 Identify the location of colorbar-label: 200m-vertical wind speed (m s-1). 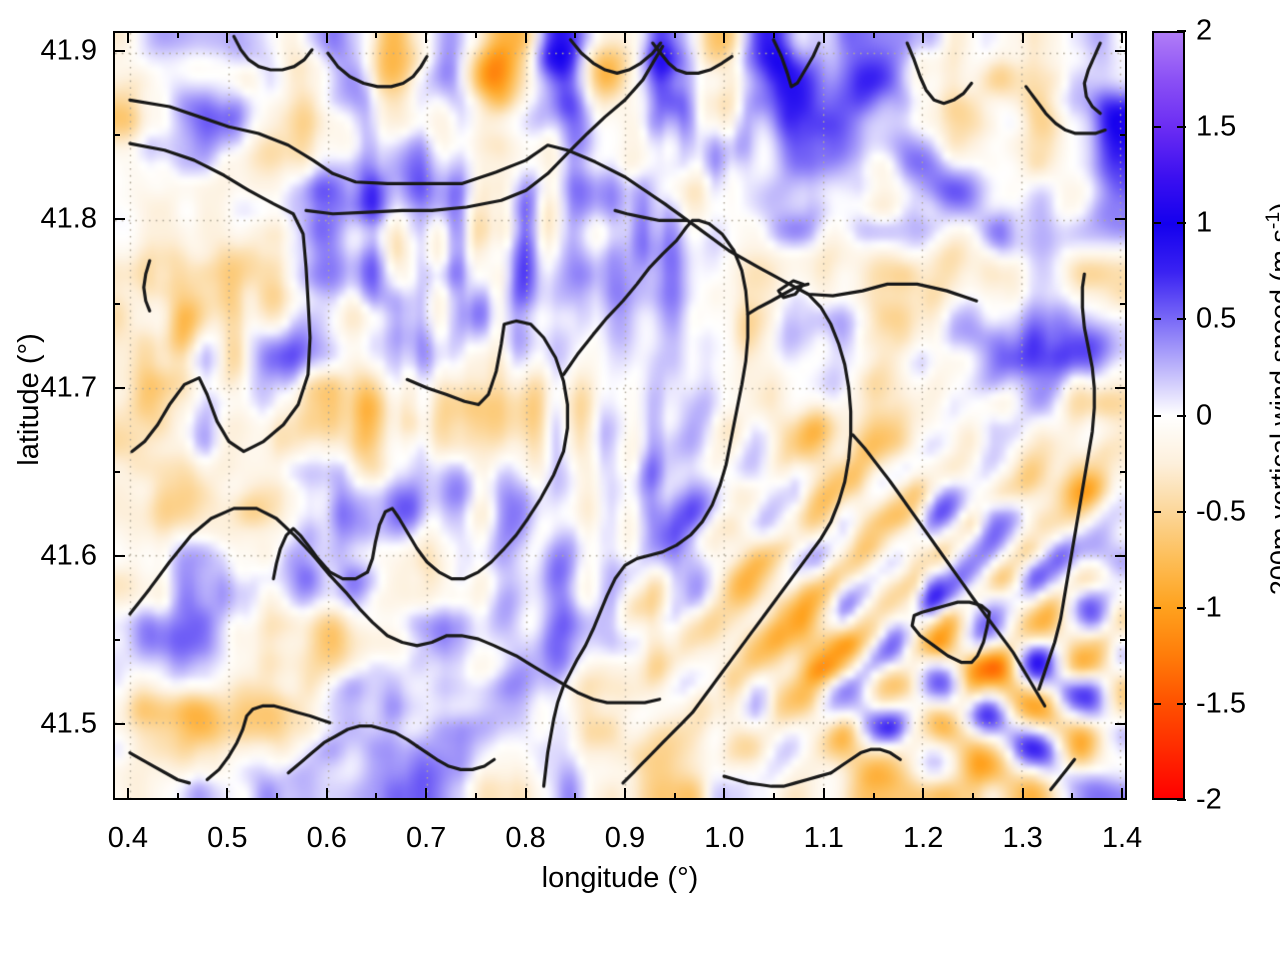
(1271, 399).